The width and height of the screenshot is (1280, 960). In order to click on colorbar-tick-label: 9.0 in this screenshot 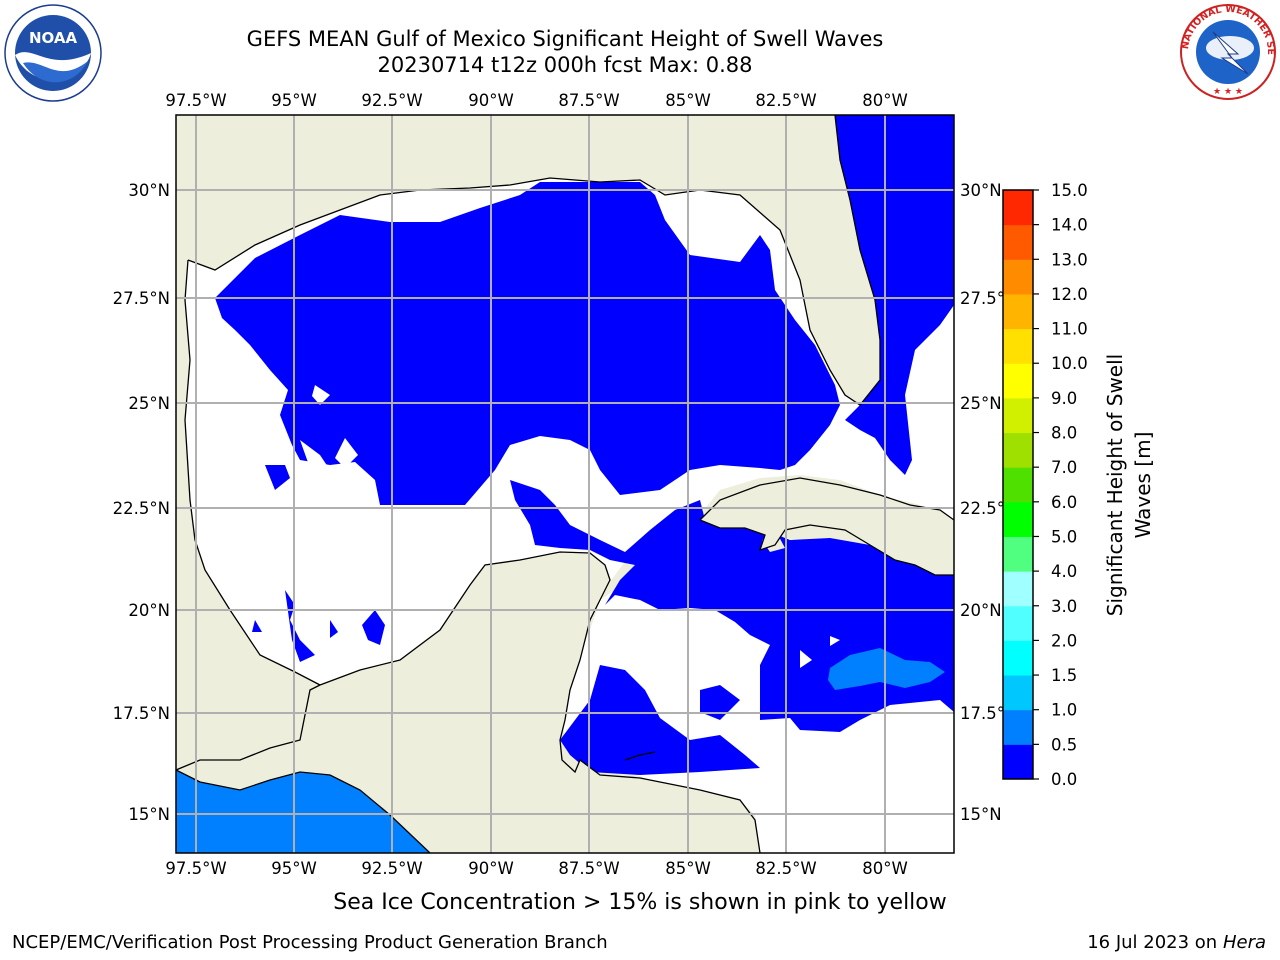, I will do `click(1064, 398)`.